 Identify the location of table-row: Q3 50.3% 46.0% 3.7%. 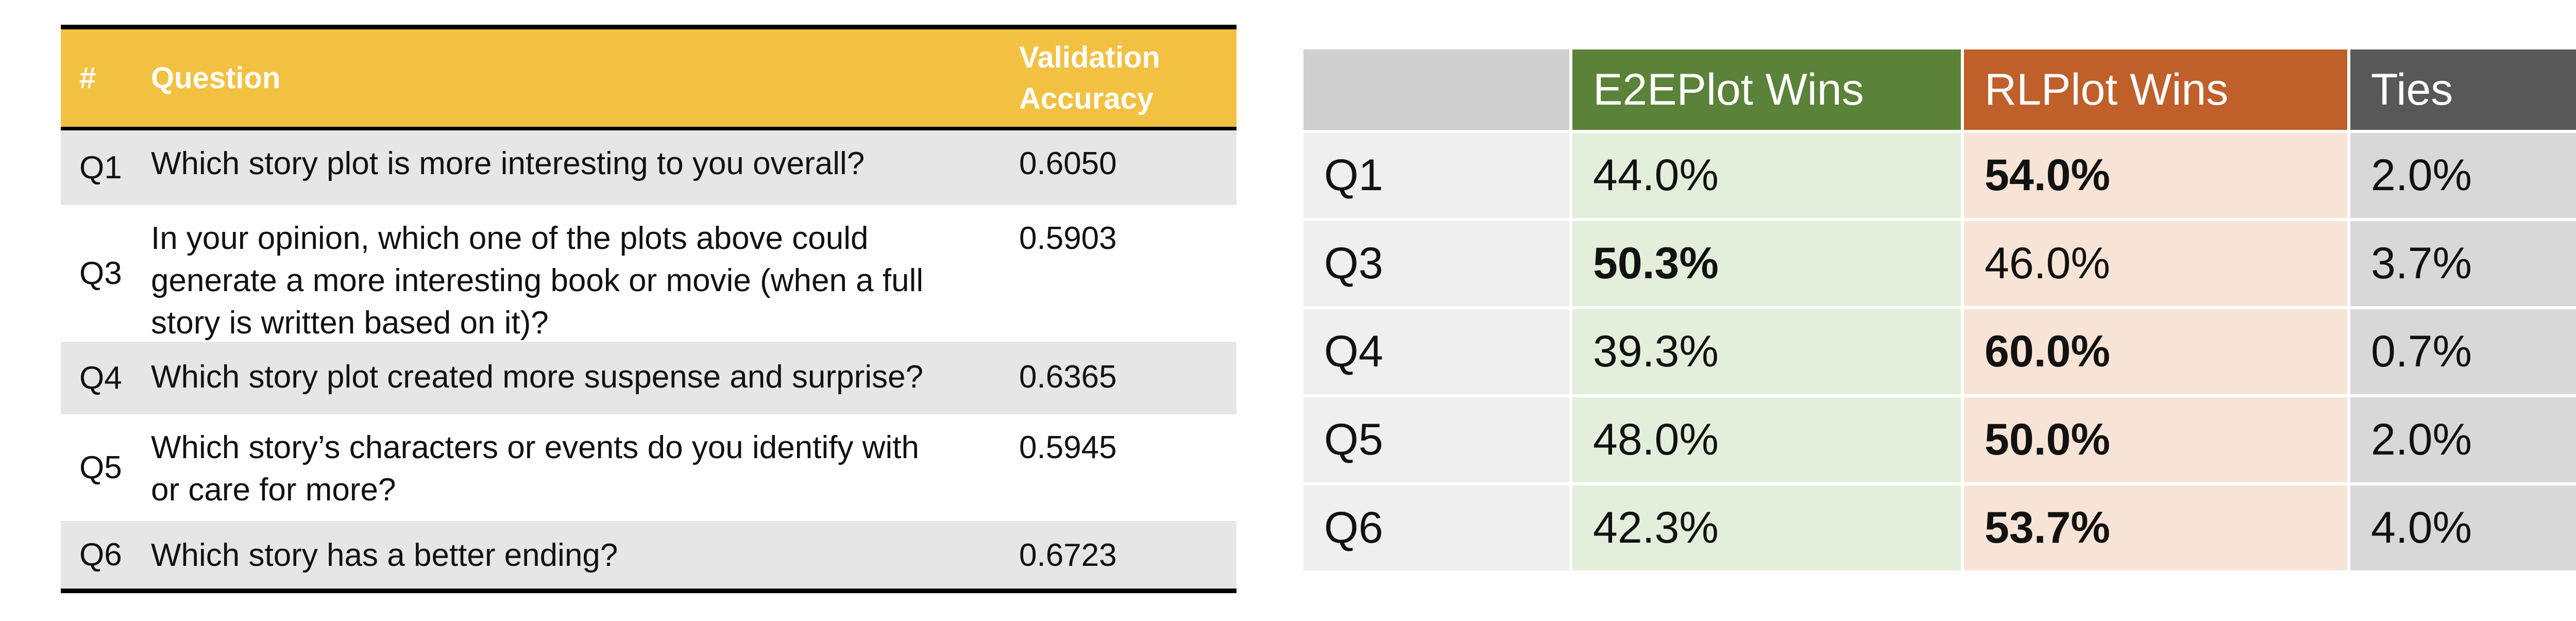
(1939, 265).